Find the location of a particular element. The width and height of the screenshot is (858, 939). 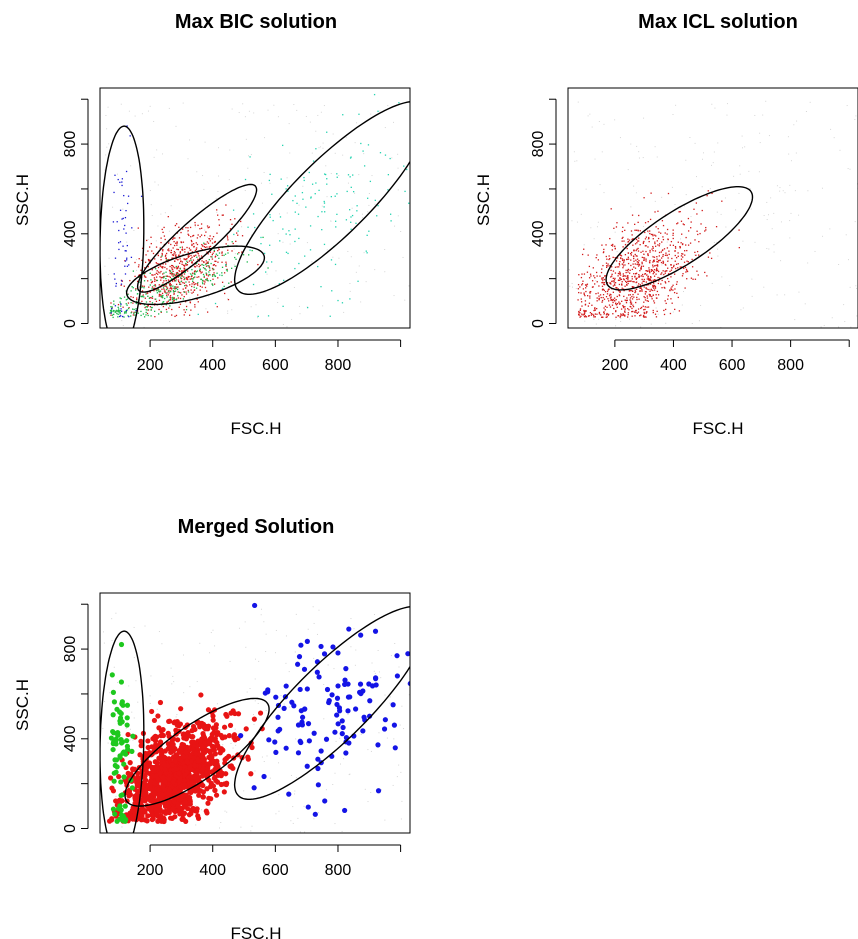

chart-title: Max ICL solution is located at coordinates (718, 22).